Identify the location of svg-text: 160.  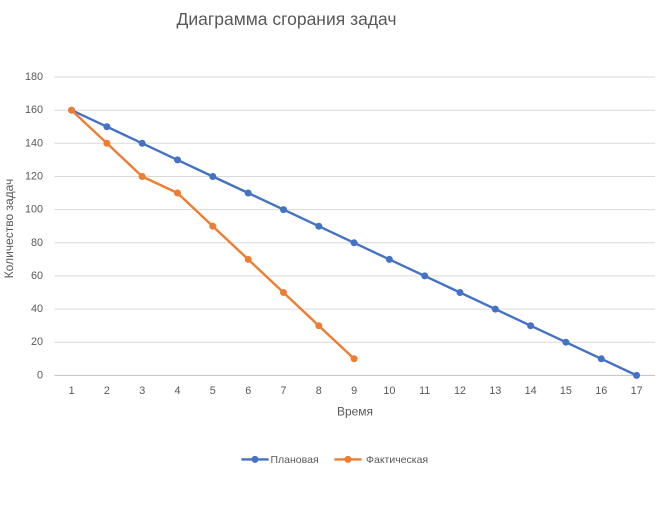
(34, 110).